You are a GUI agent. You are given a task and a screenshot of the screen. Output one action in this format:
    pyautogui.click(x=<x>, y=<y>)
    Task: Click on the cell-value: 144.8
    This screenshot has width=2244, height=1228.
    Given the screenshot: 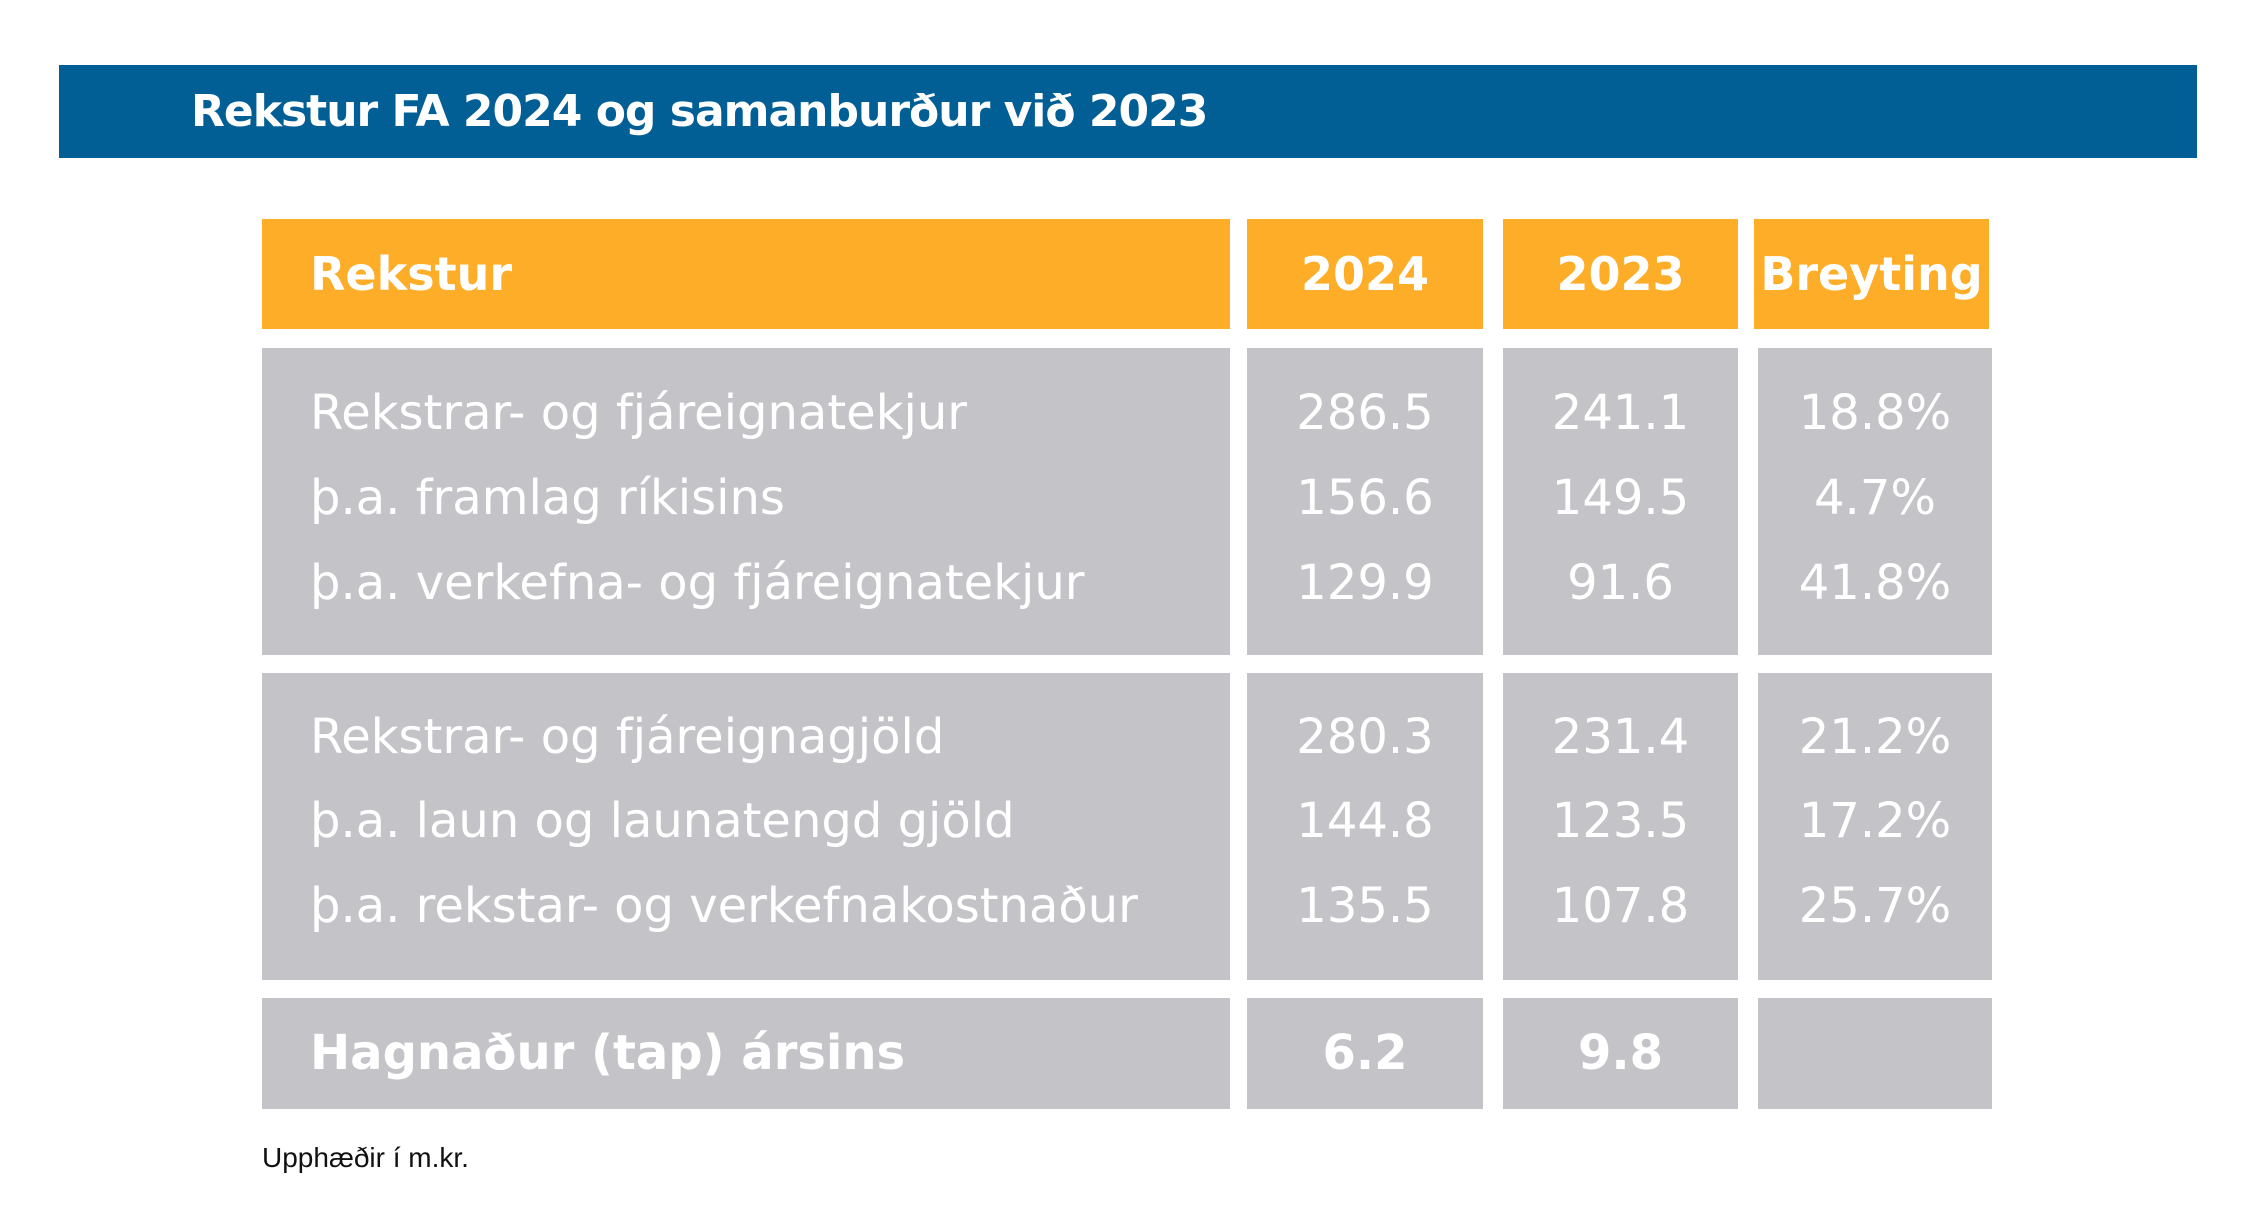 What is the action you would take?
    pyautogui.click(x=1365, y=821)
    